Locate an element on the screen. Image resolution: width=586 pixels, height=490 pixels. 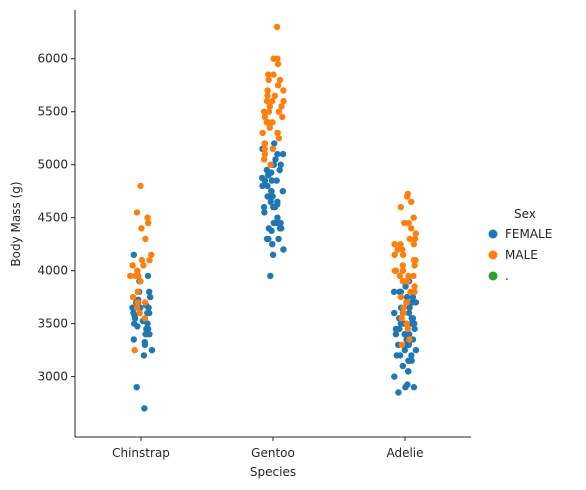
y-tick-label: 3000 is located at coordinates (52, 377).